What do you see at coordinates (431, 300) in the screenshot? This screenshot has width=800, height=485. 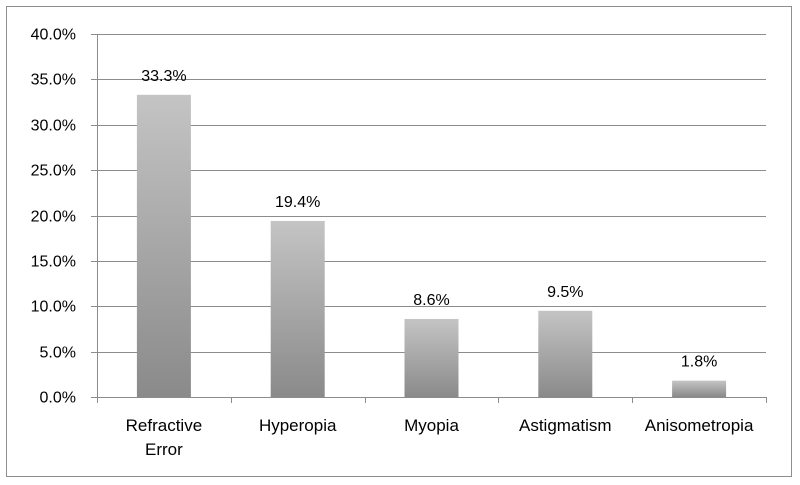 I see `data-label: 8.6%` at bounding box center [431, 300].